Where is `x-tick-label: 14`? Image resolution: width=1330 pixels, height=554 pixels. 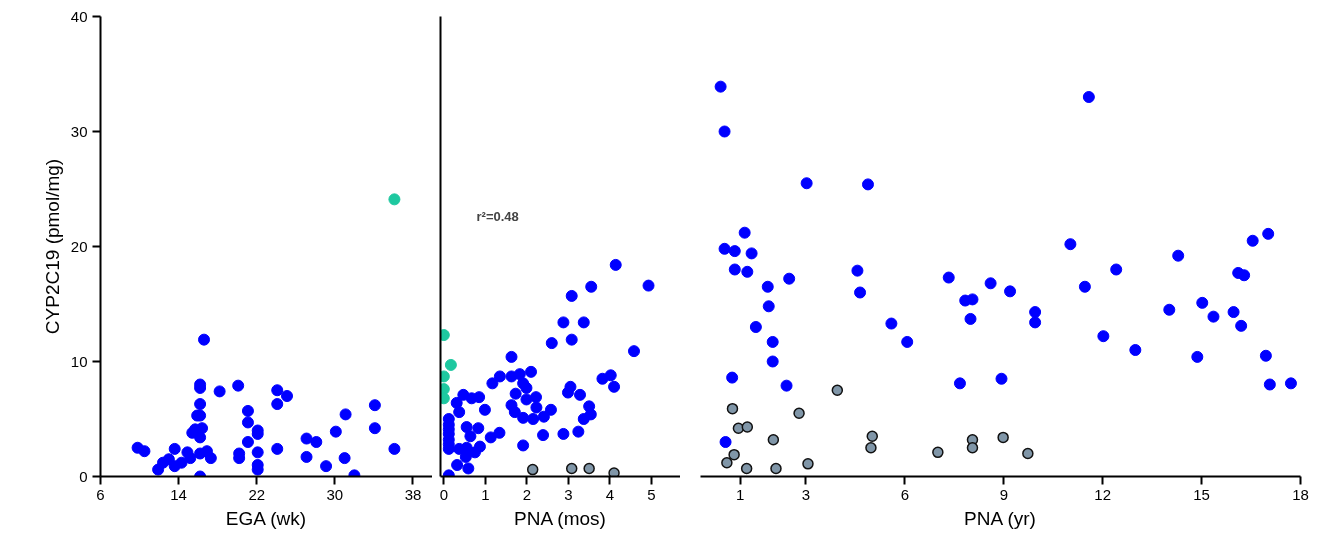 x-tick-label: 14 is located at coordinates (178, 494).